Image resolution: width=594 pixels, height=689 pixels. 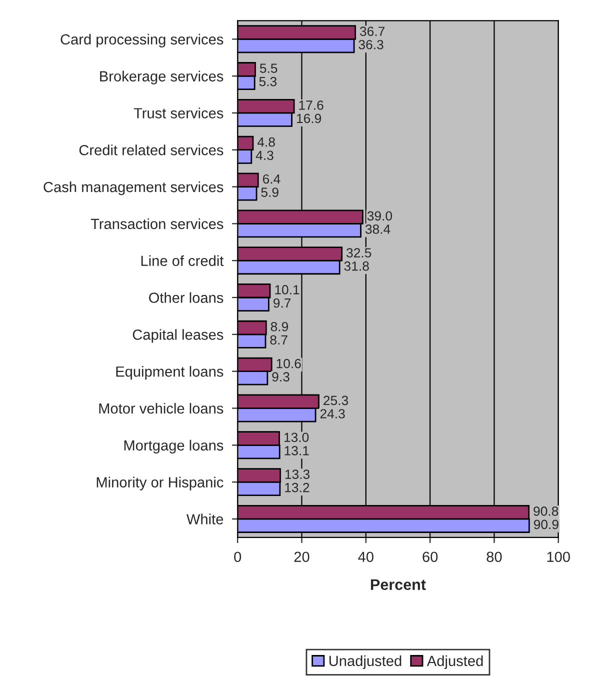 I want to click on data-label: 4.8, so click(x=266, y=142).